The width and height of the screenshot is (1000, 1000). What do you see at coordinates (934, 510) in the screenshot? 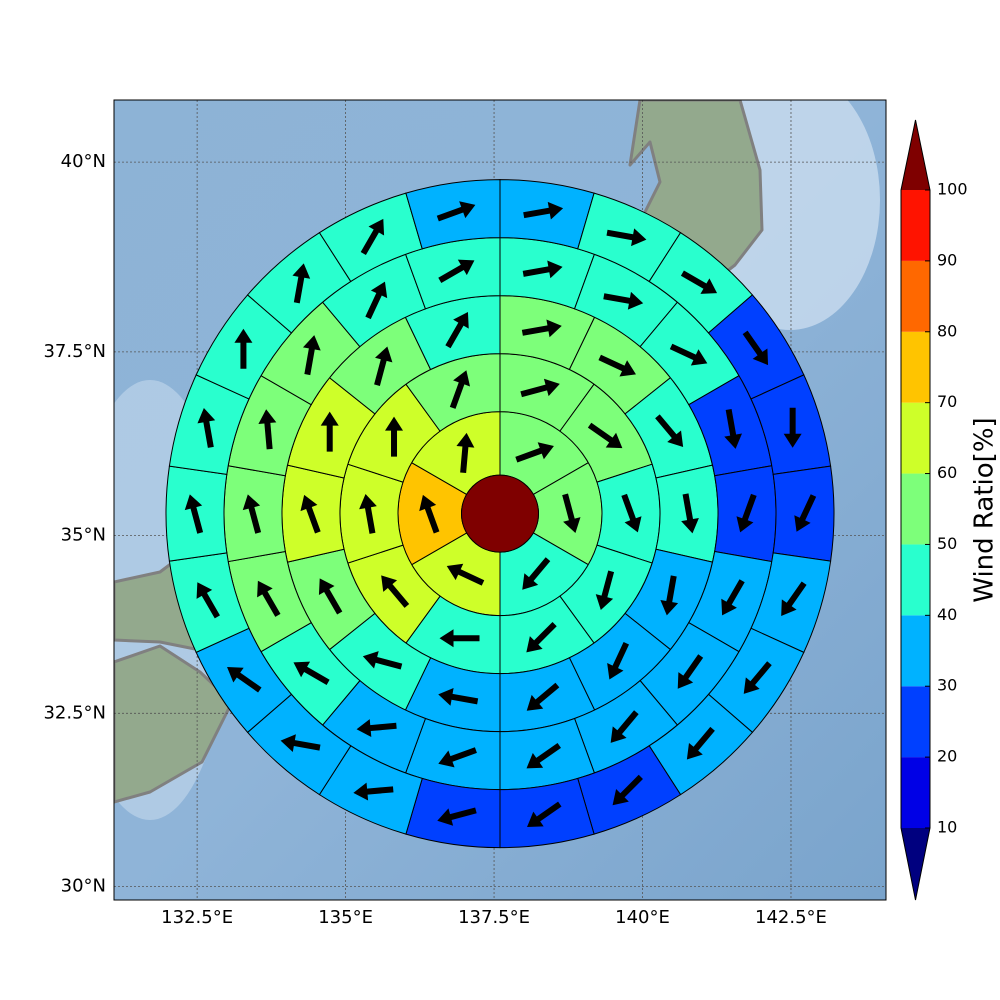
I see `colorbar: 10 20 30 40 50 60 70 80 90 100` at bounding box center [934, 510].